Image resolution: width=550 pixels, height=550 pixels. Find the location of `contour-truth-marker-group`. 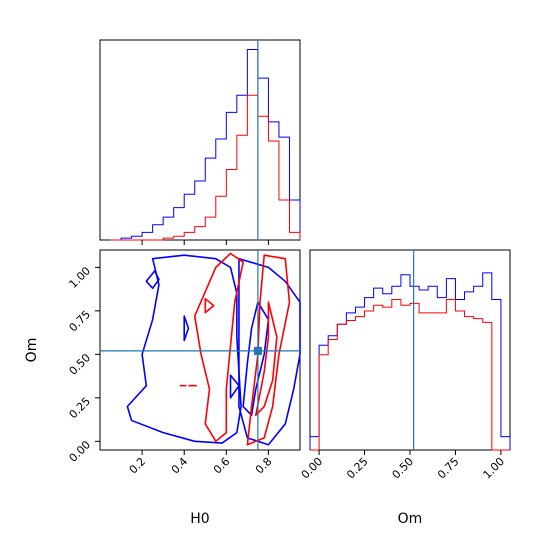

contour-truth-marker-group is located at coordinates (200, 350).